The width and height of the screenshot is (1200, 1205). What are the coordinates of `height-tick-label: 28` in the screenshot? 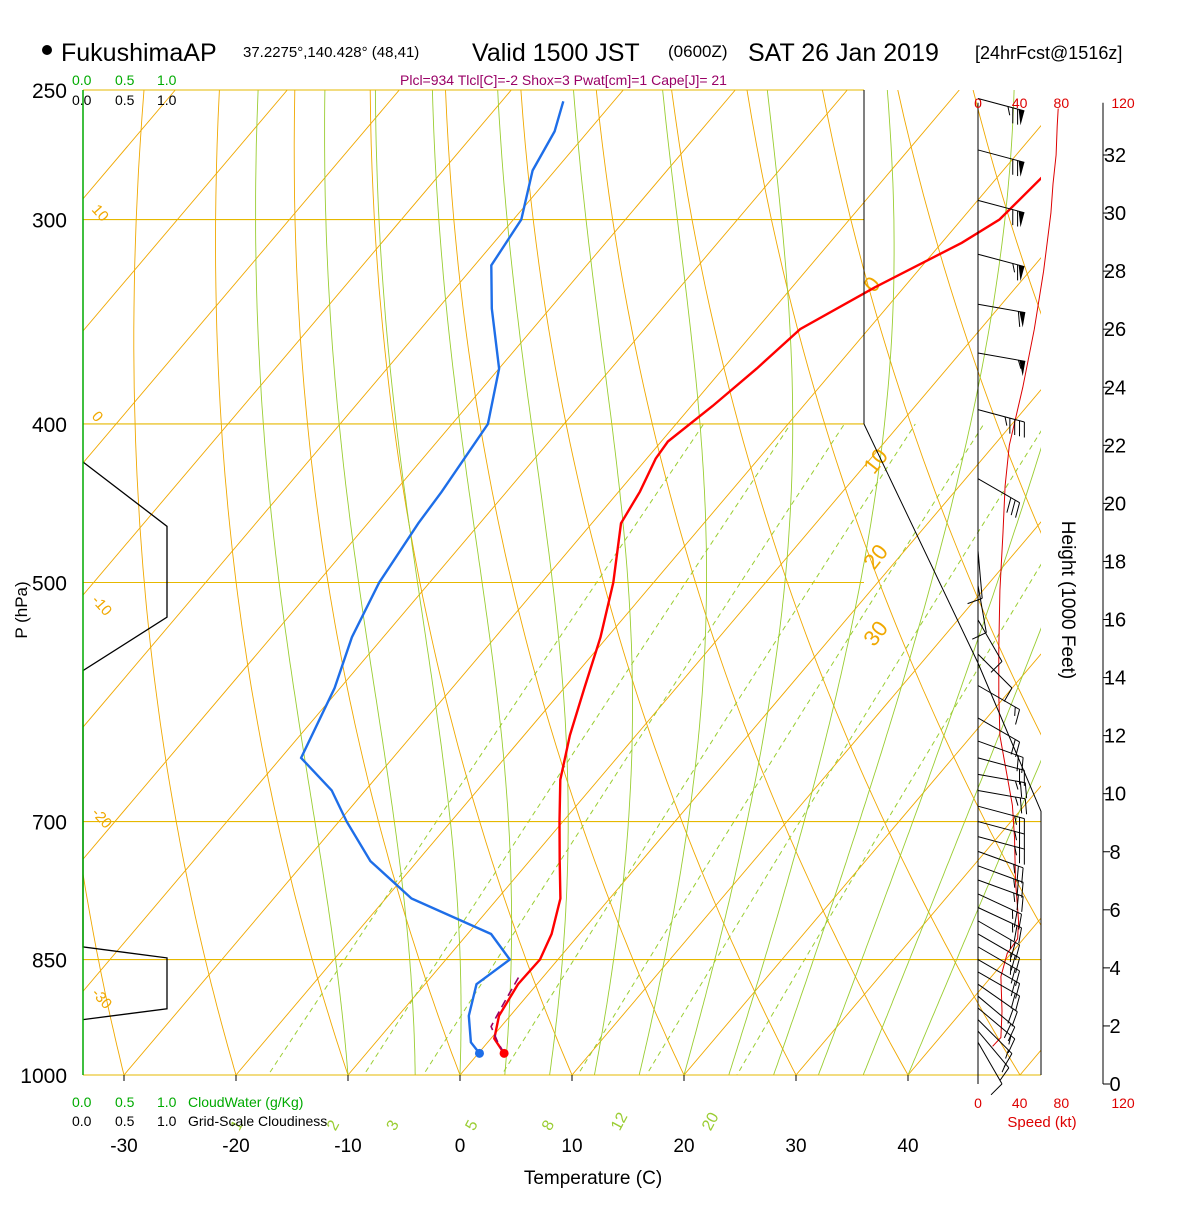 It's located at (1115, 272).